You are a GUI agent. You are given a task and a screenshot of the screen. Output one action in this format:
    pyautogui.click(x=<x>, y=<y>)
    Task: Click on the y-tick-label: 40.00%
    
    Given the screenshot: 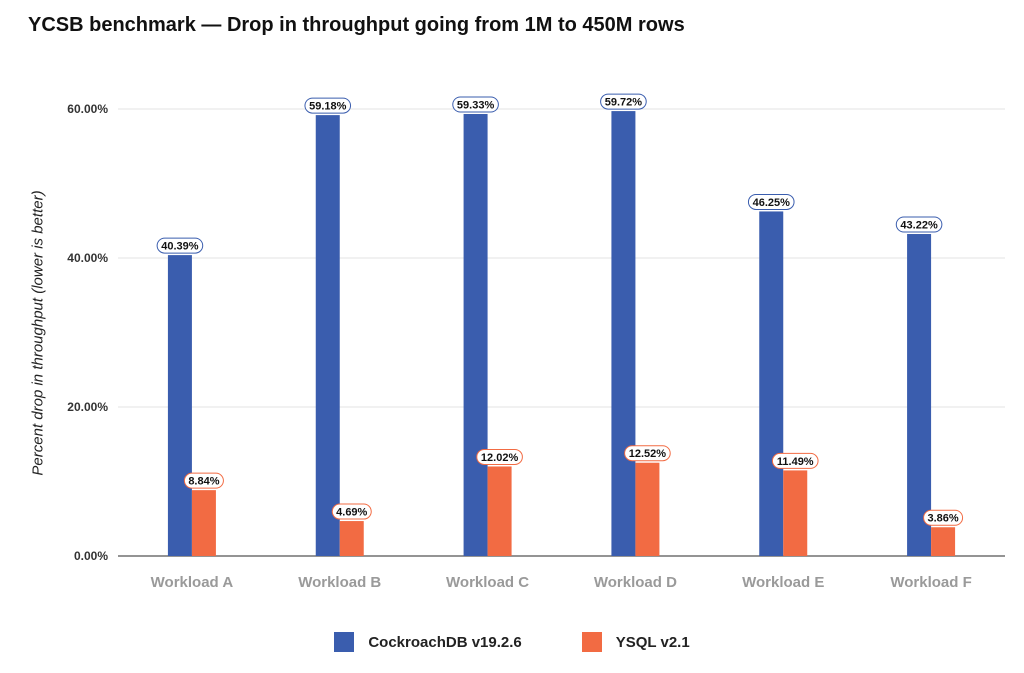 What is the action you would take?
    pyautogui.click(x=87, y=258)
    